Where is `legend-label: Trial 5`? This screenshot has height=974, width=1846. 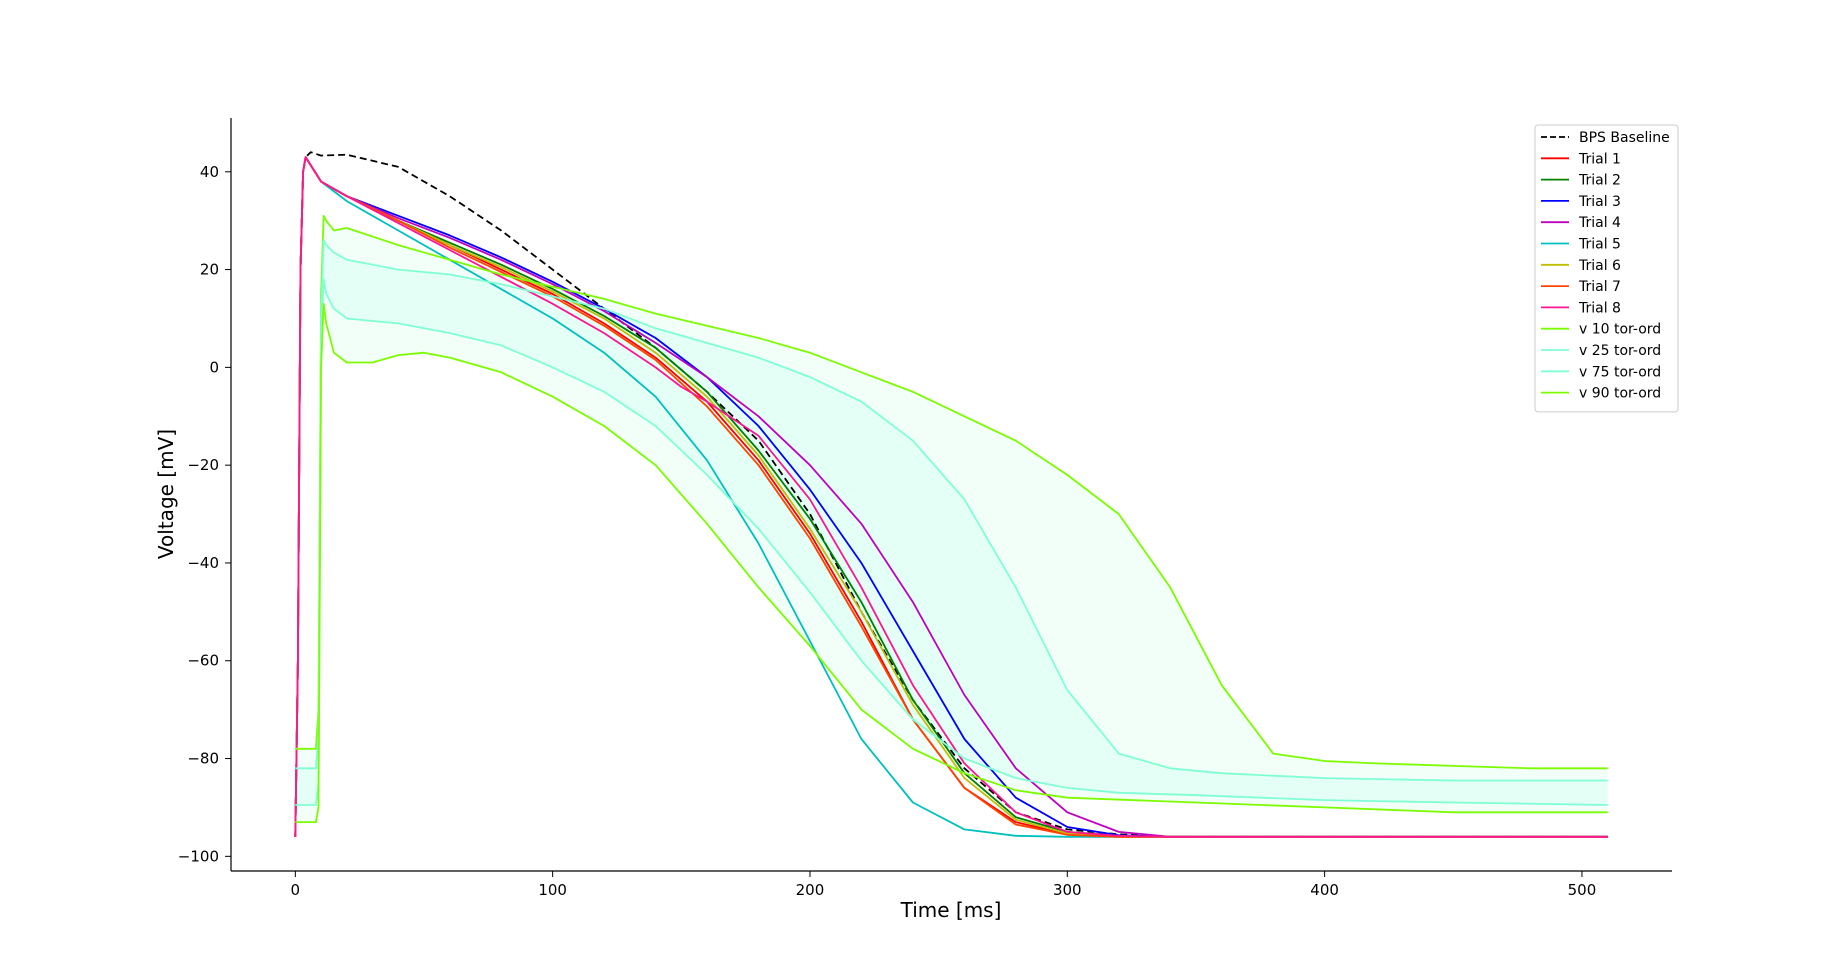
legend-label: Trial 5 is located at coordinates (1599, 245).